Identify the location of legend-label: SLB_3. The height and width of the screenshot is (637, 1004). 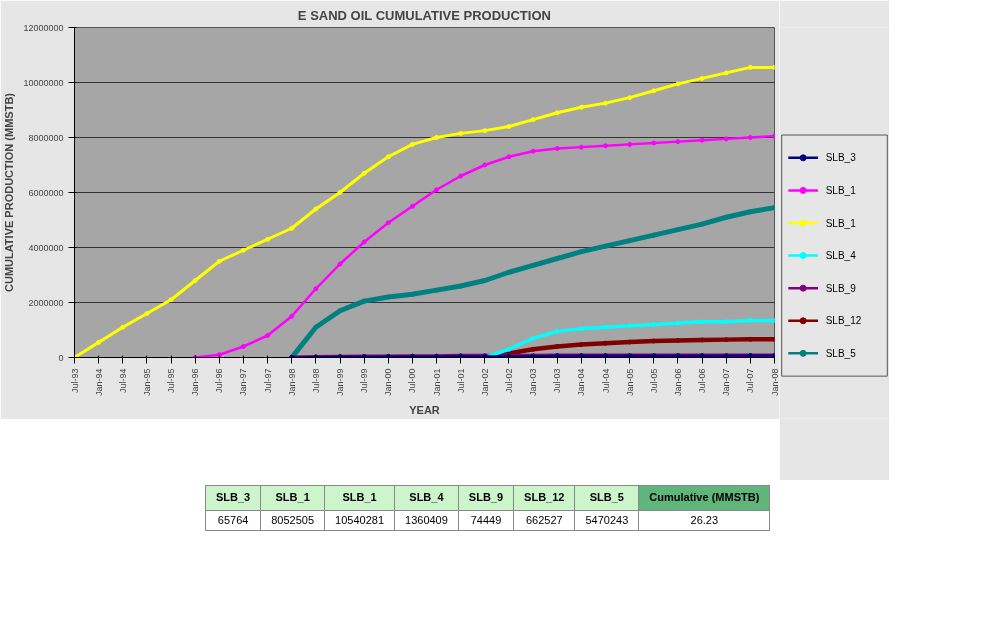
(841, 158).